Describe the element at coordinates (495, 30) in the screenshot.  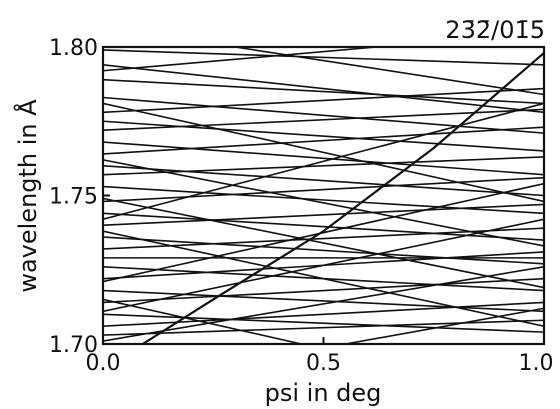
I see `chart-title: 23̄2̄/01̄5̄` at that location.